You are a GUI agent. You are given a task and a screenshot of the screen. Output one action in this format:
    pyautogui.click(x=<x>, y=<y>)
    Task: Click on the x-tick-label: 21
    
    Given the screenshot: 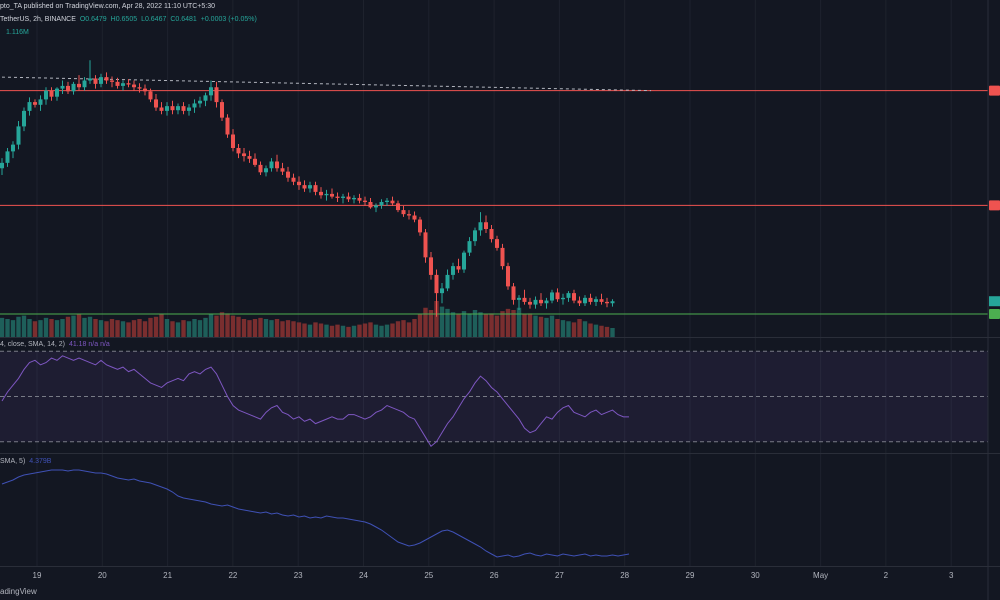 What is the action you would take?
    pyautogui.click(x=167, y=575)
    